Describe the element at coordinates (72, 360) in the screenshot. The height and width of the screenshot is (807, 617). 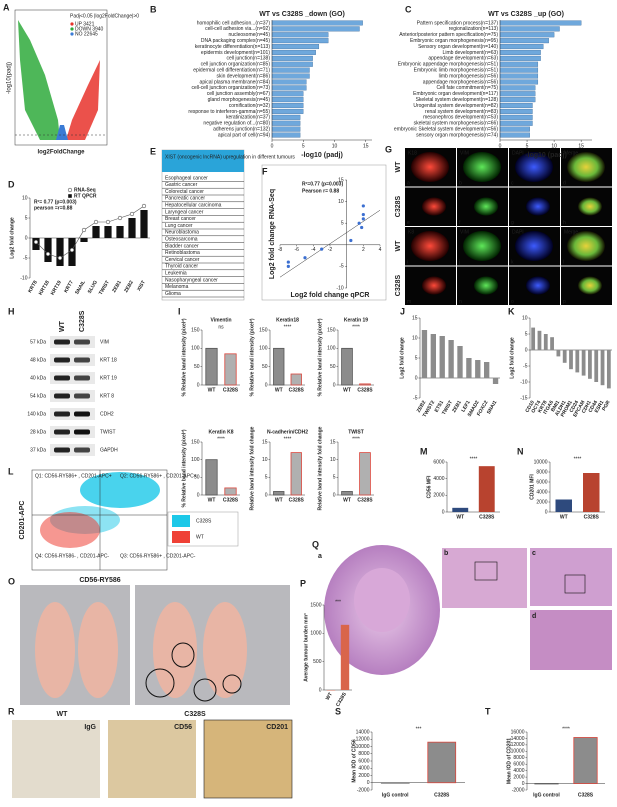
I see `blot-strip` at that location.